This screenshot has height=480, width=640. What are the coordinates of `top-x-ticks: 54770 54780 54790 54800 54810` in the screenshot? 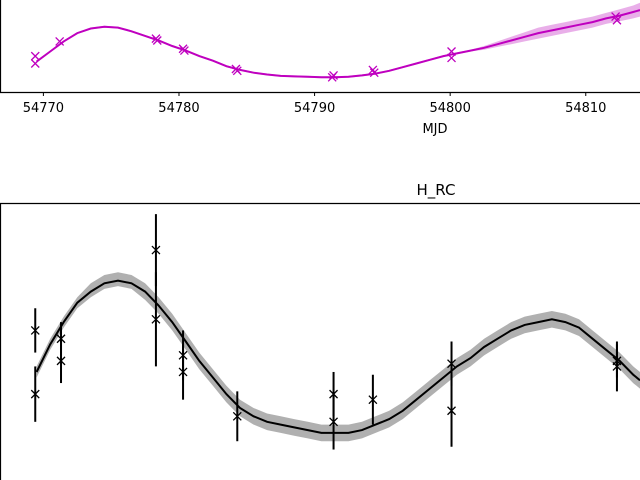 It's located at (314, 104).